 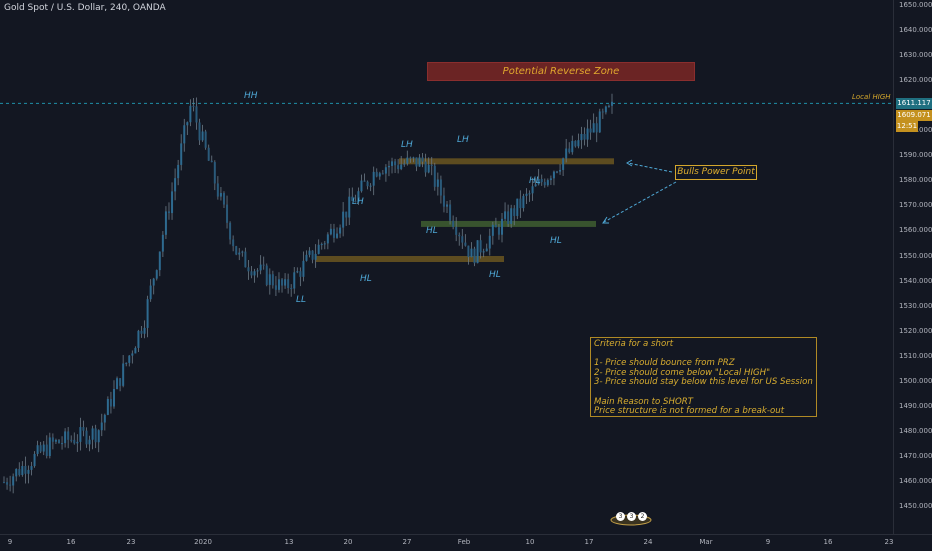 What do you see at coordinates (642, 516) in the screenshot?
I see `event-icon-3: 2` at bounding box center [642, 516].